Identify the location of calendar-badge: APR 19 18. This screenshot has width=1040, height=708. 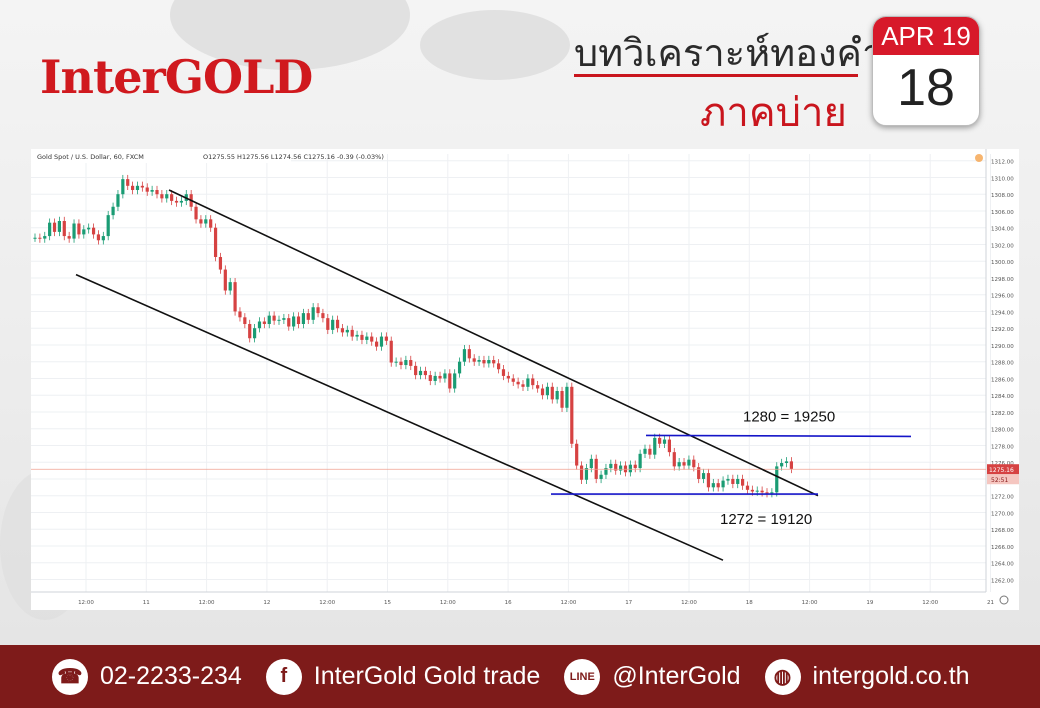
(926, 71).